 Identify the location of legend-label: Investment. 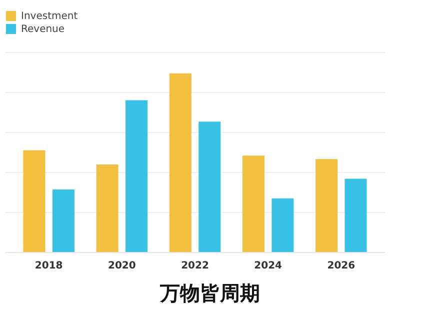
(49, 16).